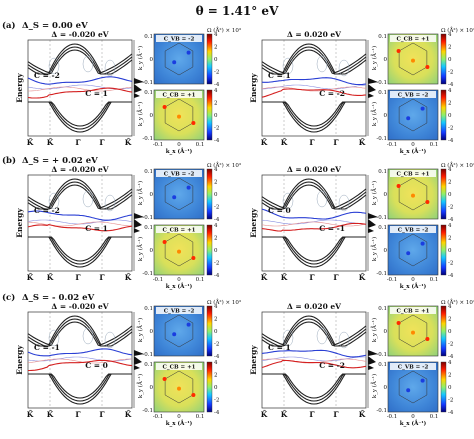 This screenshot has width=474, height=439. I want to click on chern-blue-label: C = 0, so click(279, 210).